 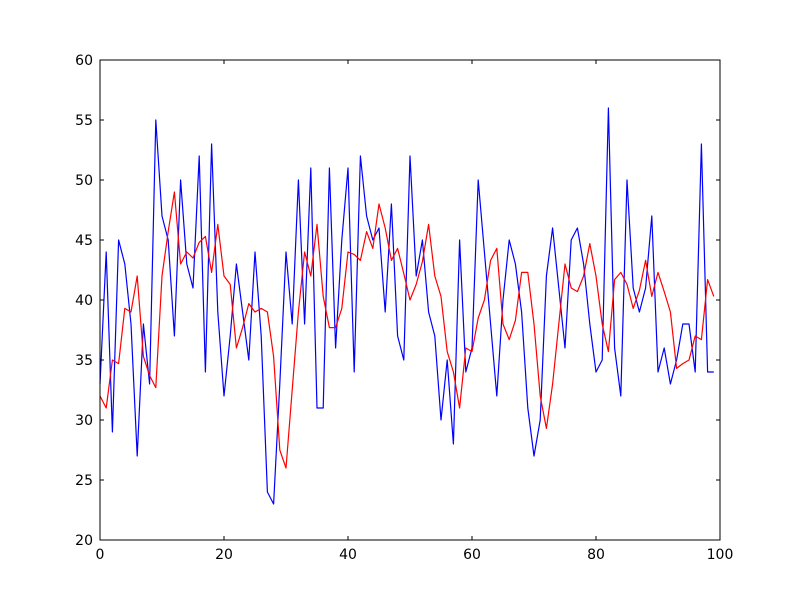 I want to click on y-tick-label: 55, so click(x=84, y=121).